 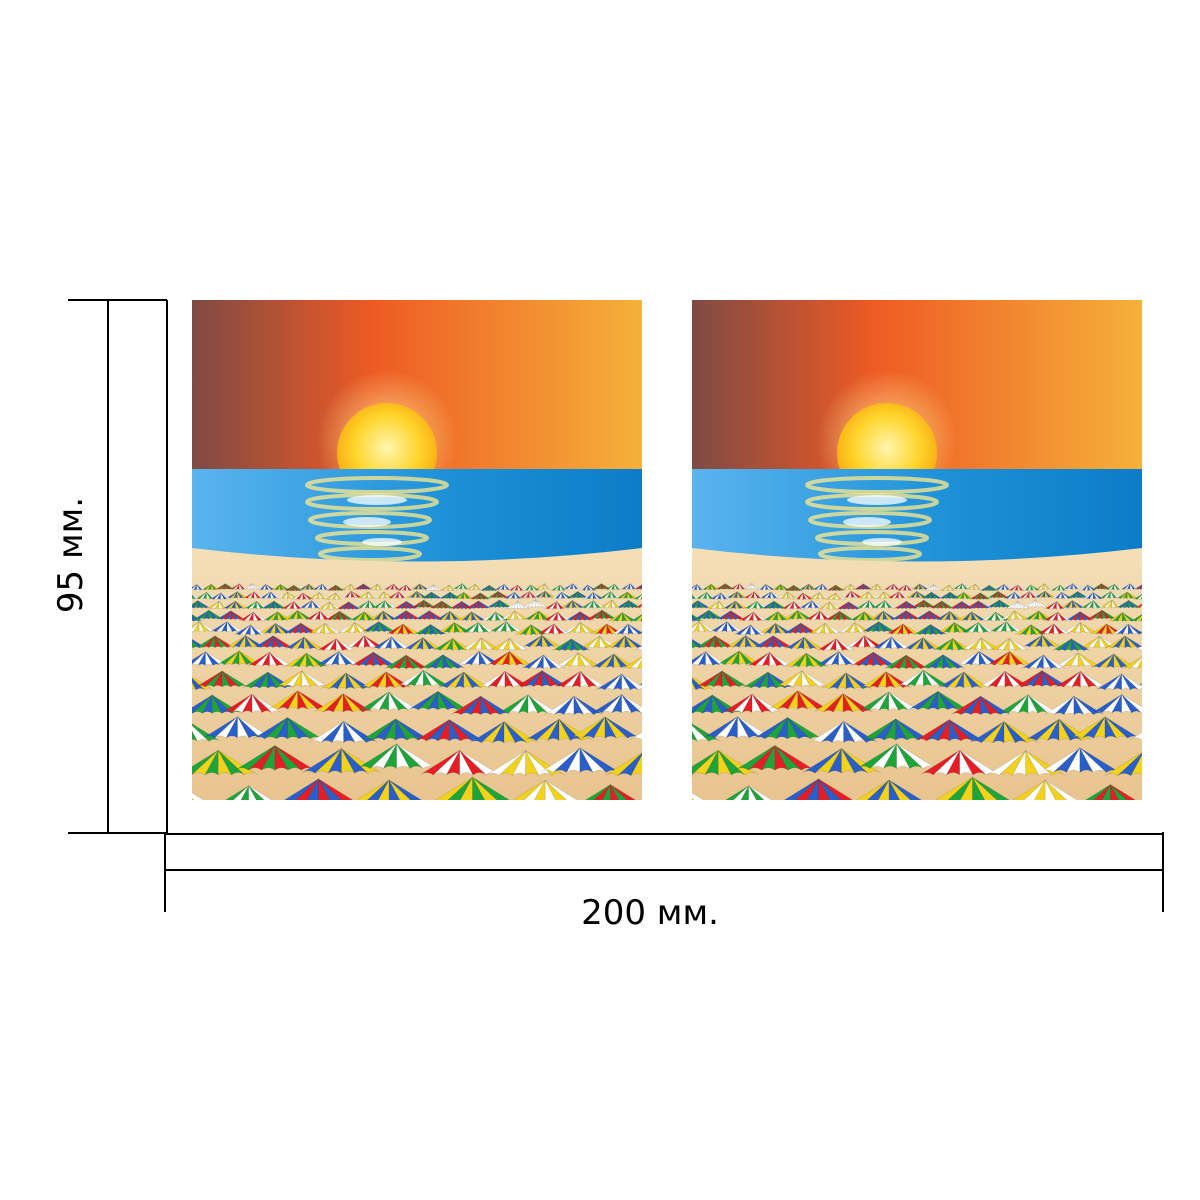 What do you see at coordinates (118, 566) in the screenshot?
I see `height-dimension` at bounding box center [118, 566].